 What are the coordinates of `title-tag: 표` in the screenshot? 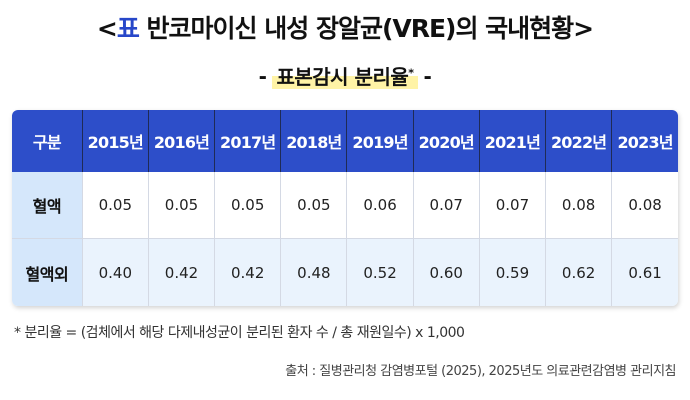 It's located at (128, 28).